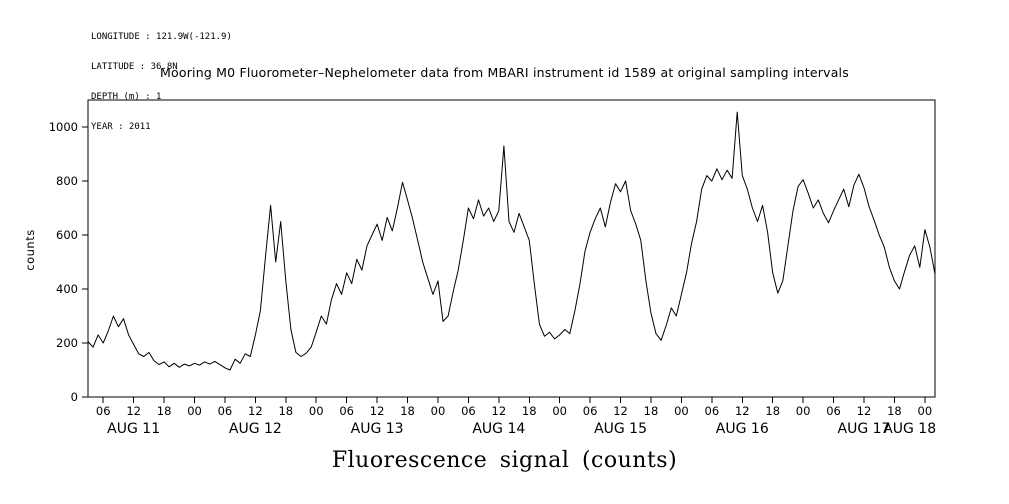 The height and width of the screenshot is (504, 1009). Describe the element at coordinates (742, 429) in the screenshot. I see `day-label: AUG 16` at that location.